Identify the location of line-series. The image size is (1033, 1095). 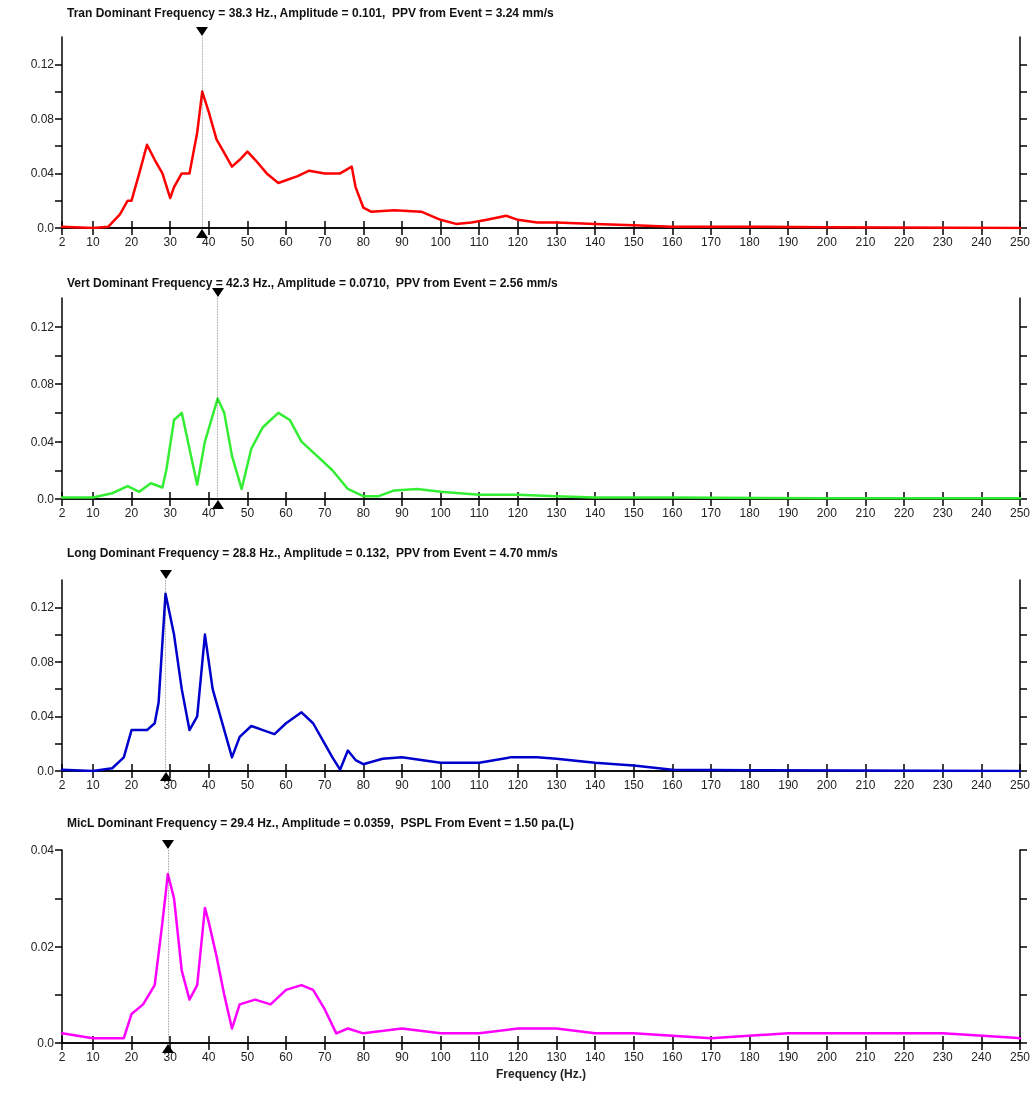
(541, 956).